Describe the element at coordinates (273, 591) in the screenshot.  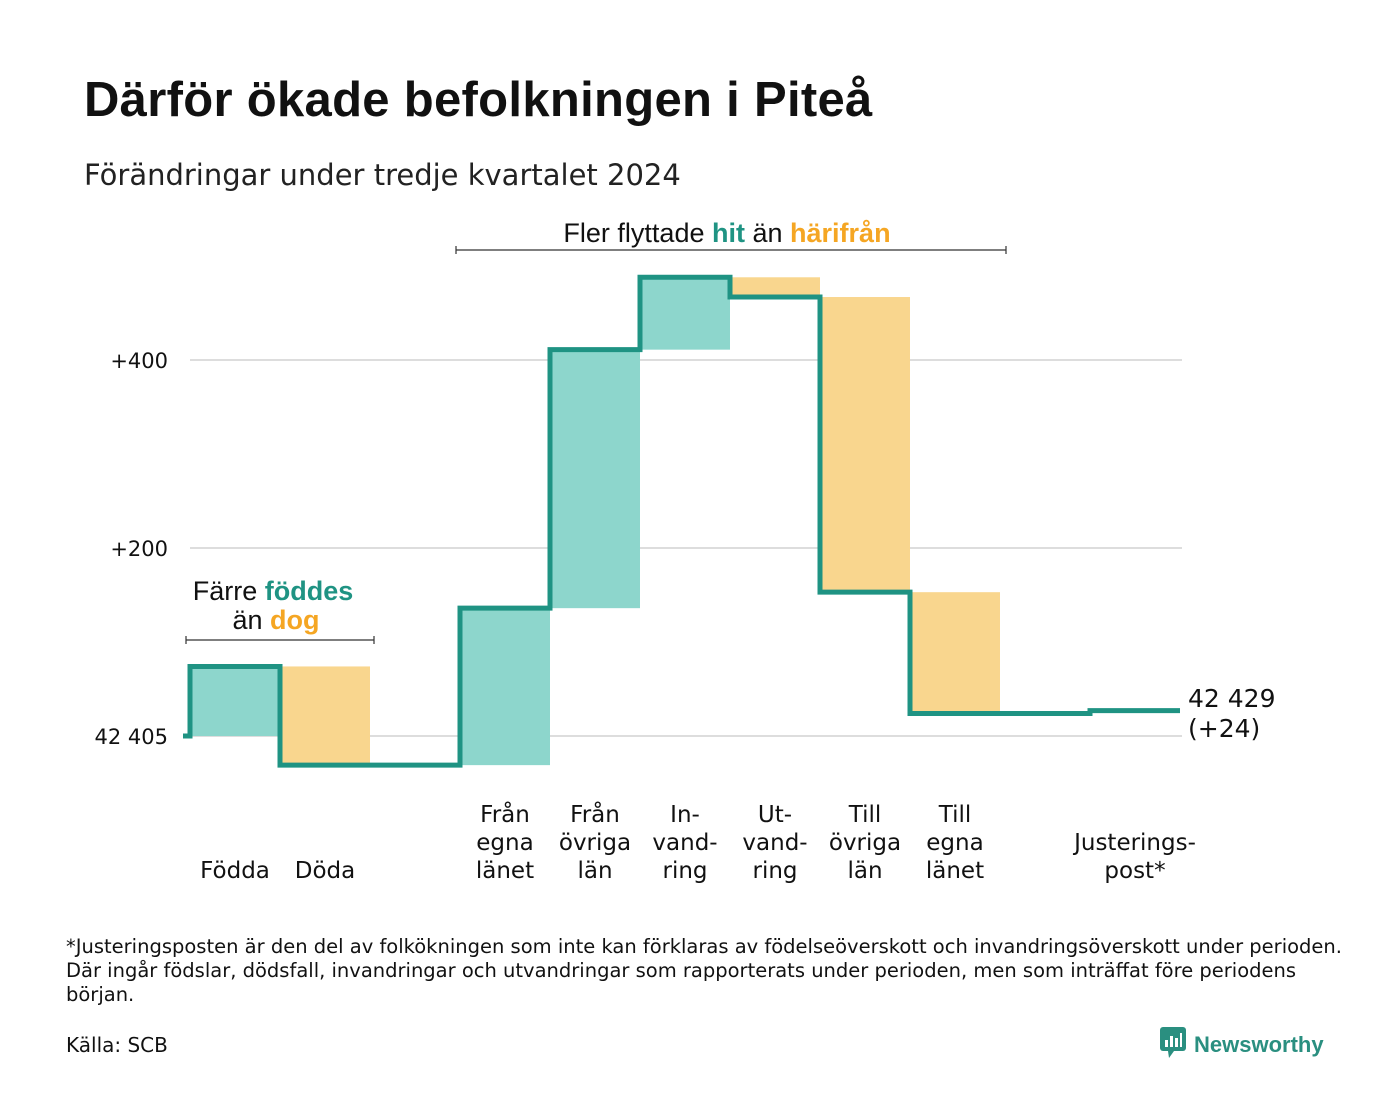
I see `births-annotation-line1: Färre föddes` at that location.